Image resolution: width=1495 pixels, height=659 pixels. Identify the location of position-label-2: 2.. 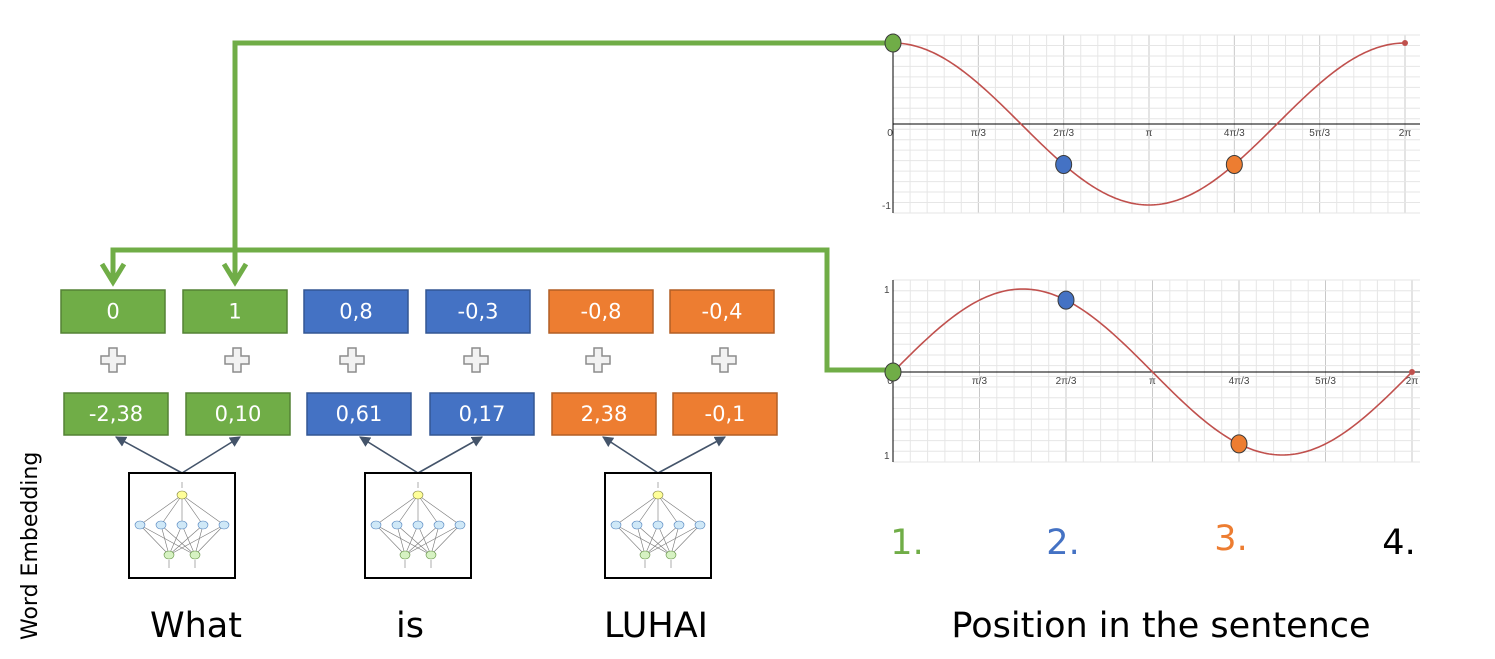
(1062, 543).